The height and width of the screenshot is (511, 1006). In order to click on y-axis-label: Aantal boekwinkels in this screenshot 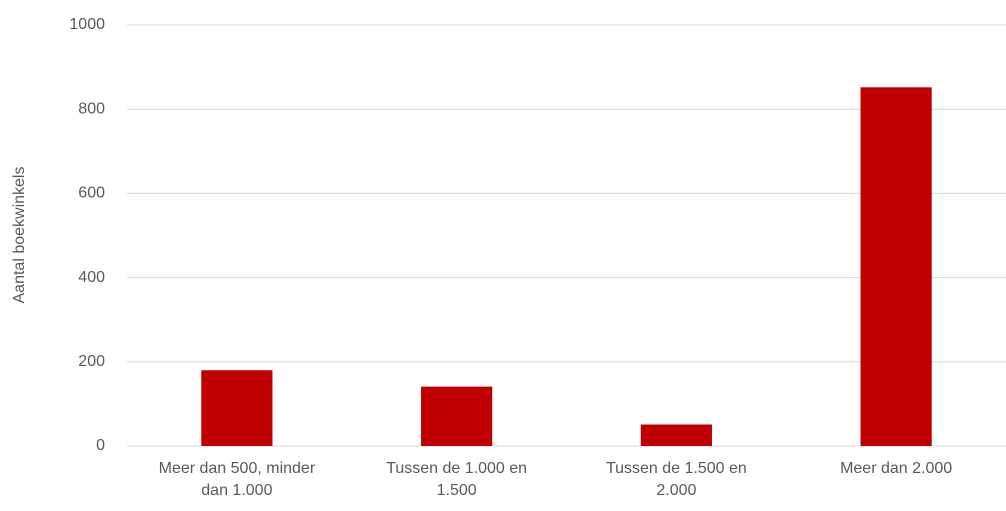, I will do `click(19, 235)`.